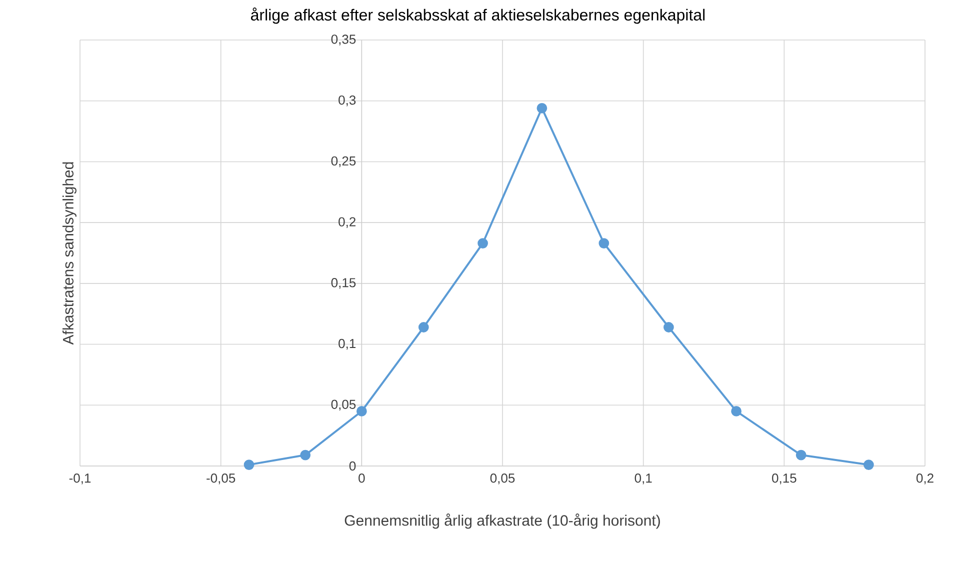 The image size is (957, 579). I want to click on x-axis-title: Gennemsnitlig årlig afkastrate (10-årig horisont), so click(502, 521).